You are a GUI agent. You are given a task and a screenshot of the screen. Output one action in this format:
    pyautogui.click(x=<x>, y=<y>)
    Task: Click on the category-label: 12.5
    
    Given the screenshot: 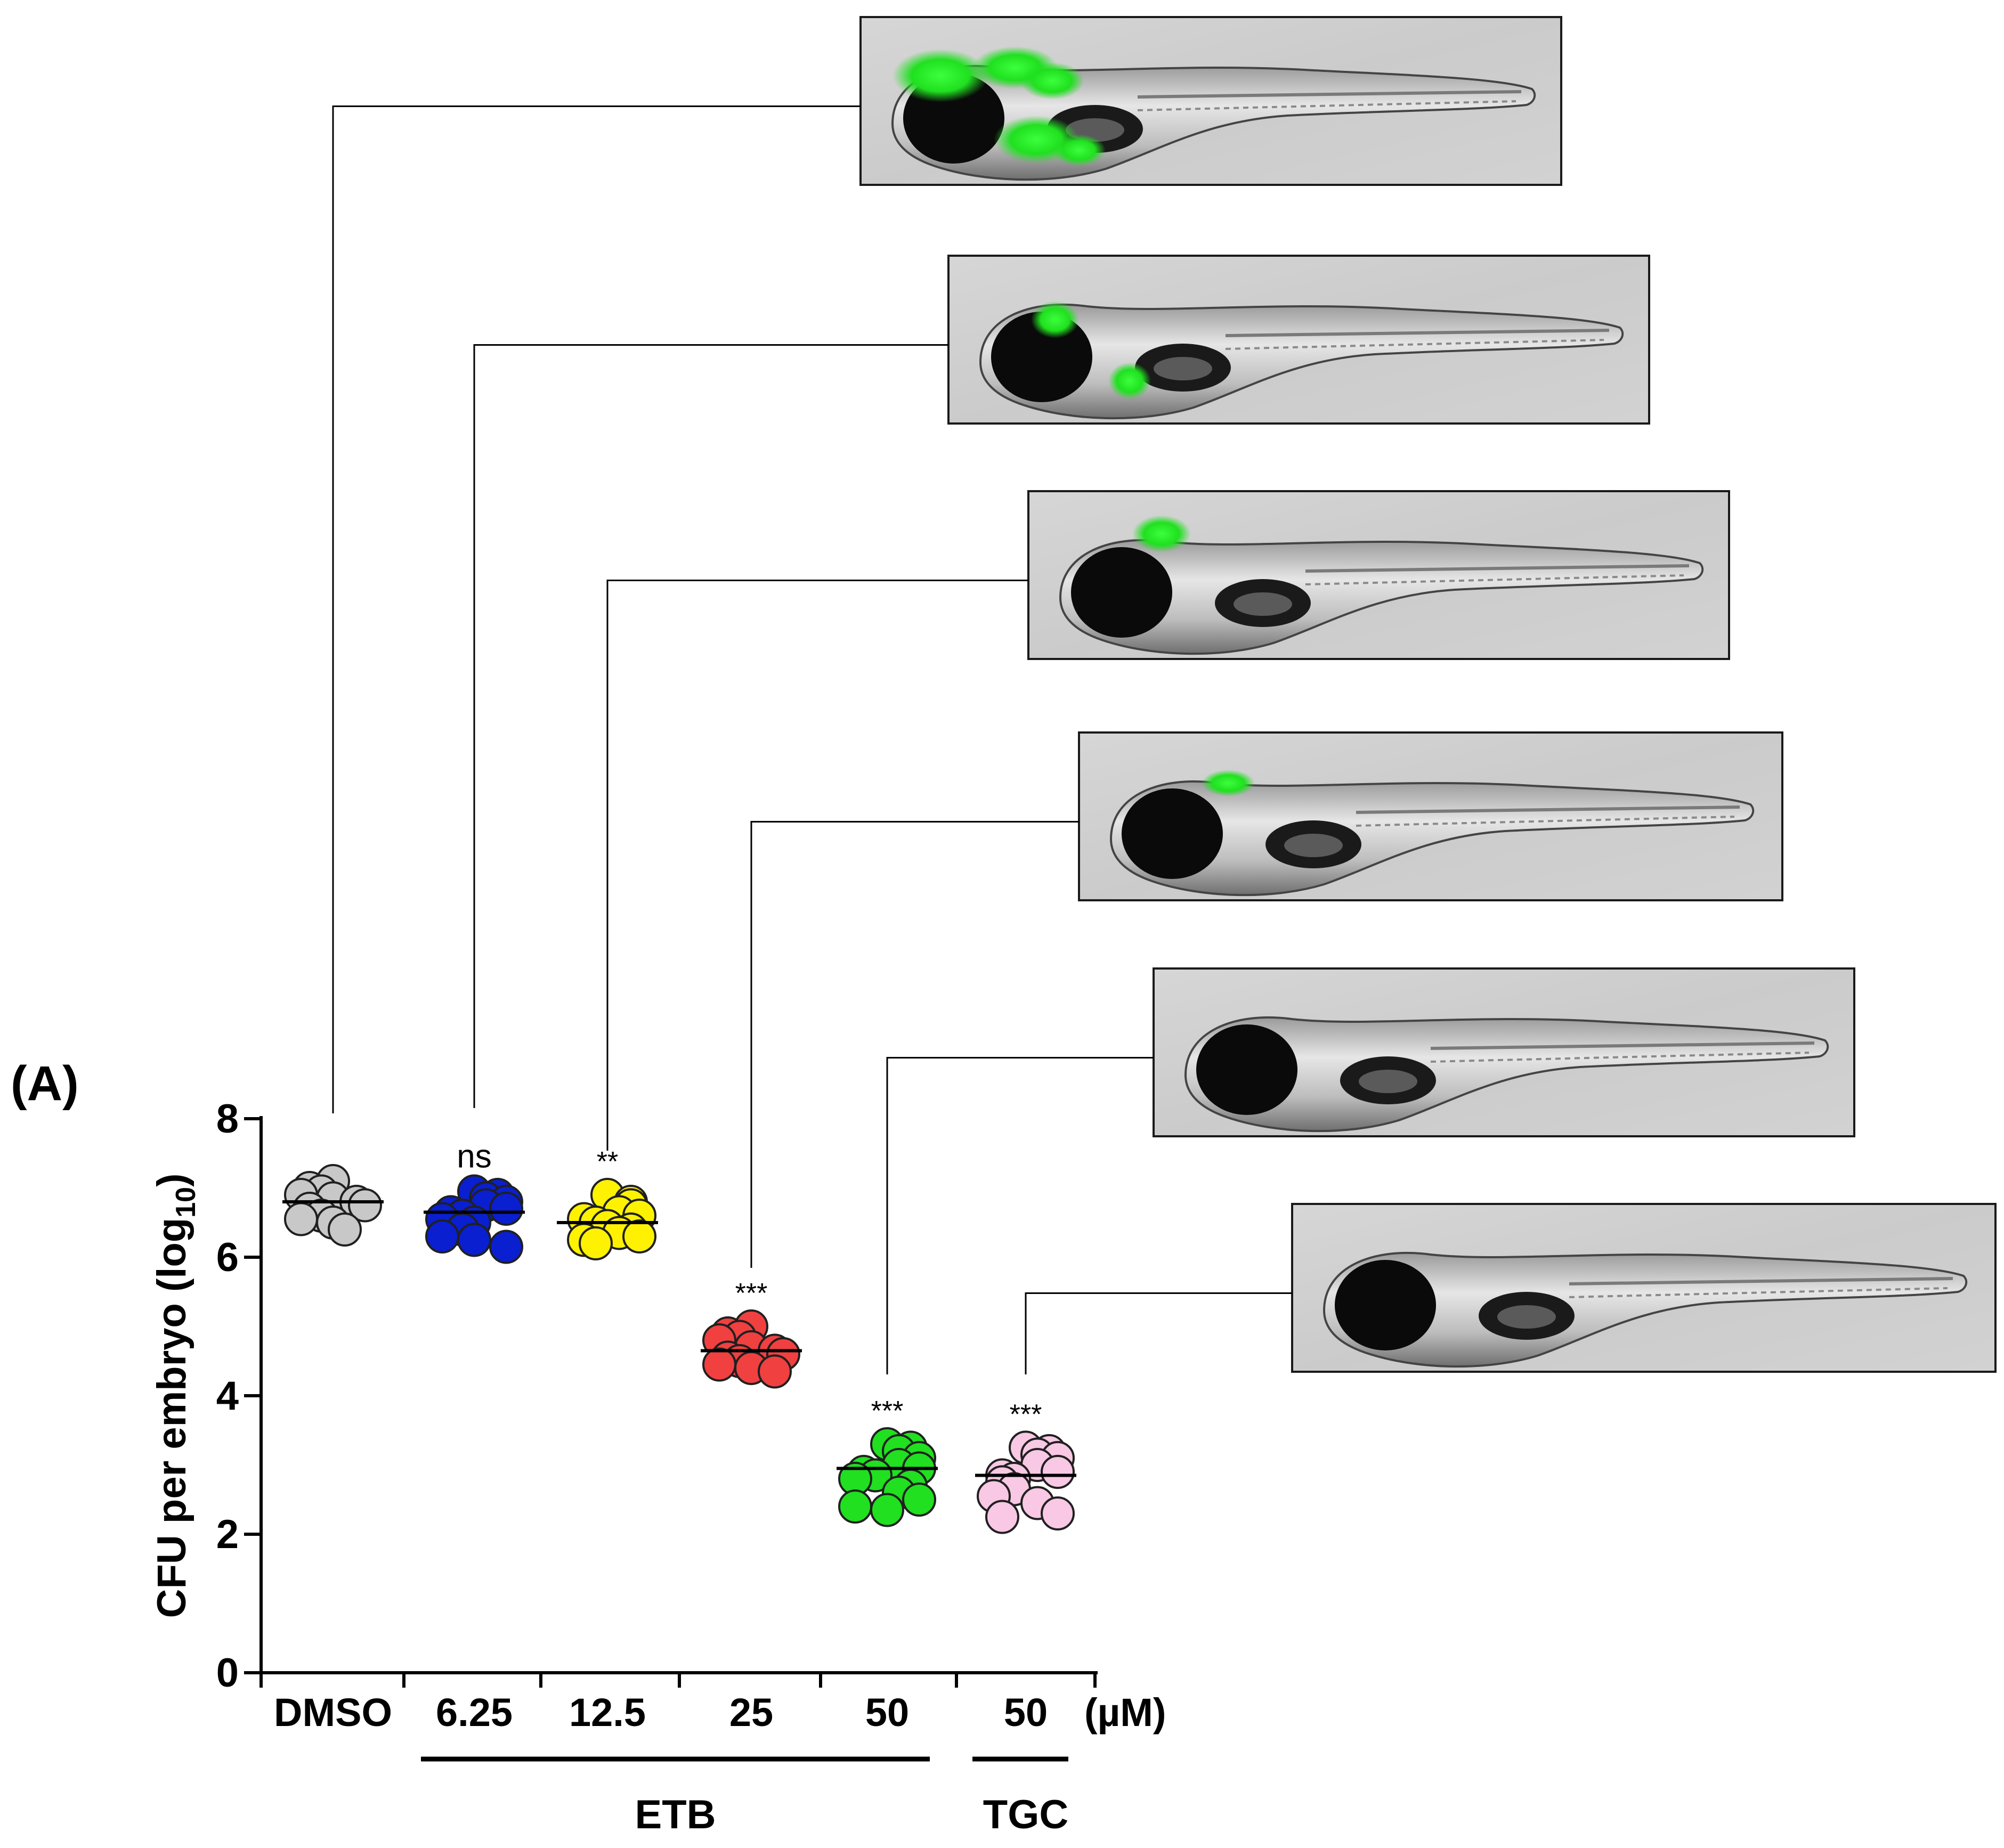 What is the action you would take?
    pyautogui.click(x=607, y=1713)
    